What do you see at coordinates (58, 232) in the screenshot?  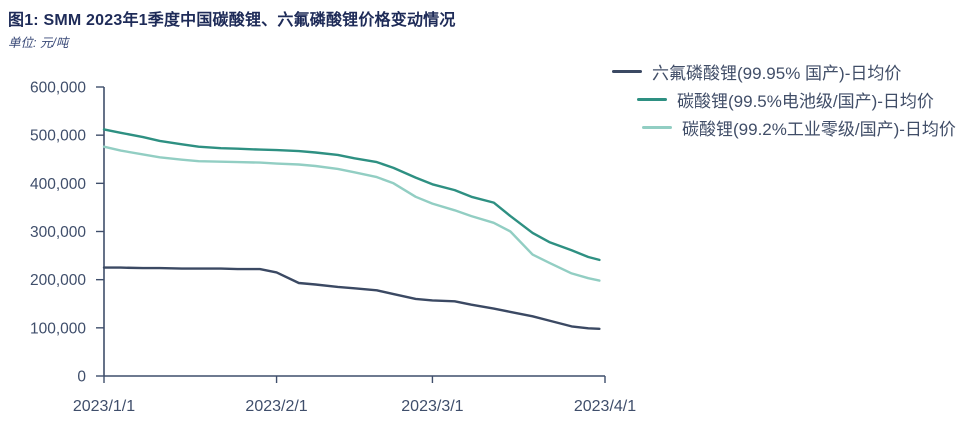 I see `y-tick-label: 300,000` at bounding box center [58, 232].